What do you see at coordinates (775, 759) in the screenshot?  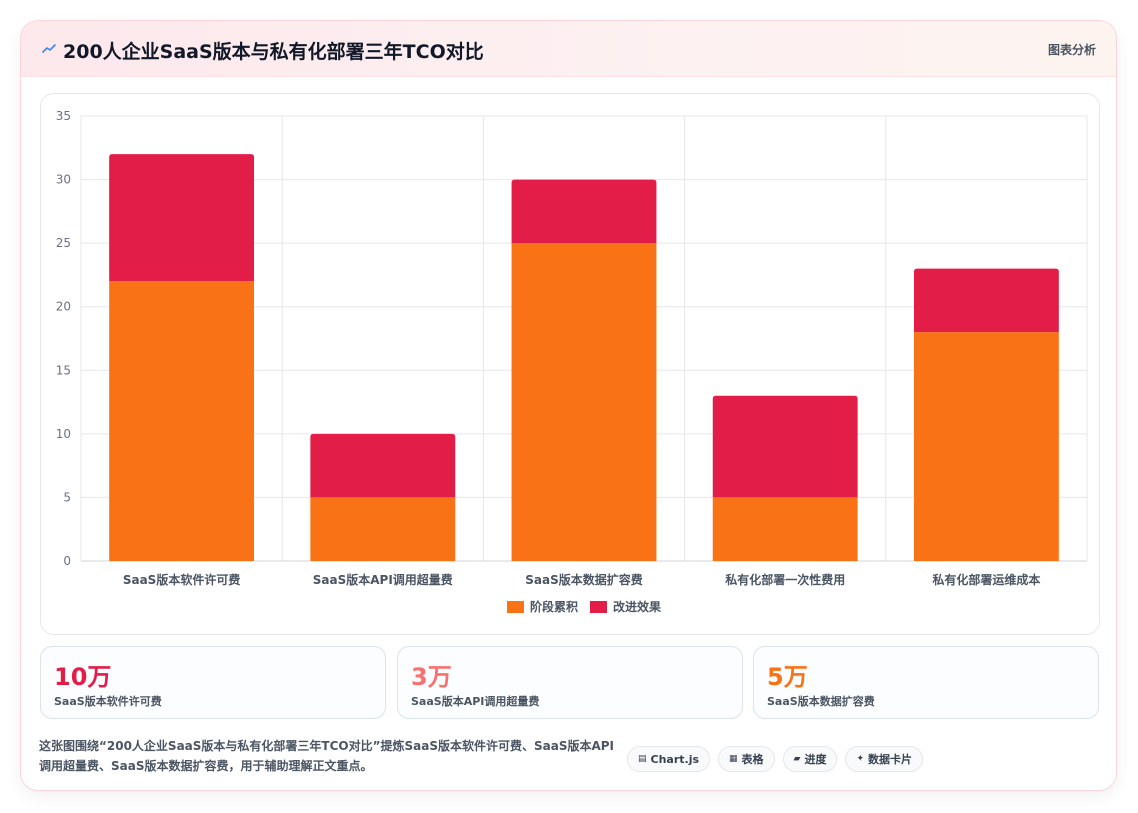 I see `tech-chips: ▤ Chart.js ▦ 表格 ▰ 进度 ✦ 数据卡片` at bounding box center [775, 759].